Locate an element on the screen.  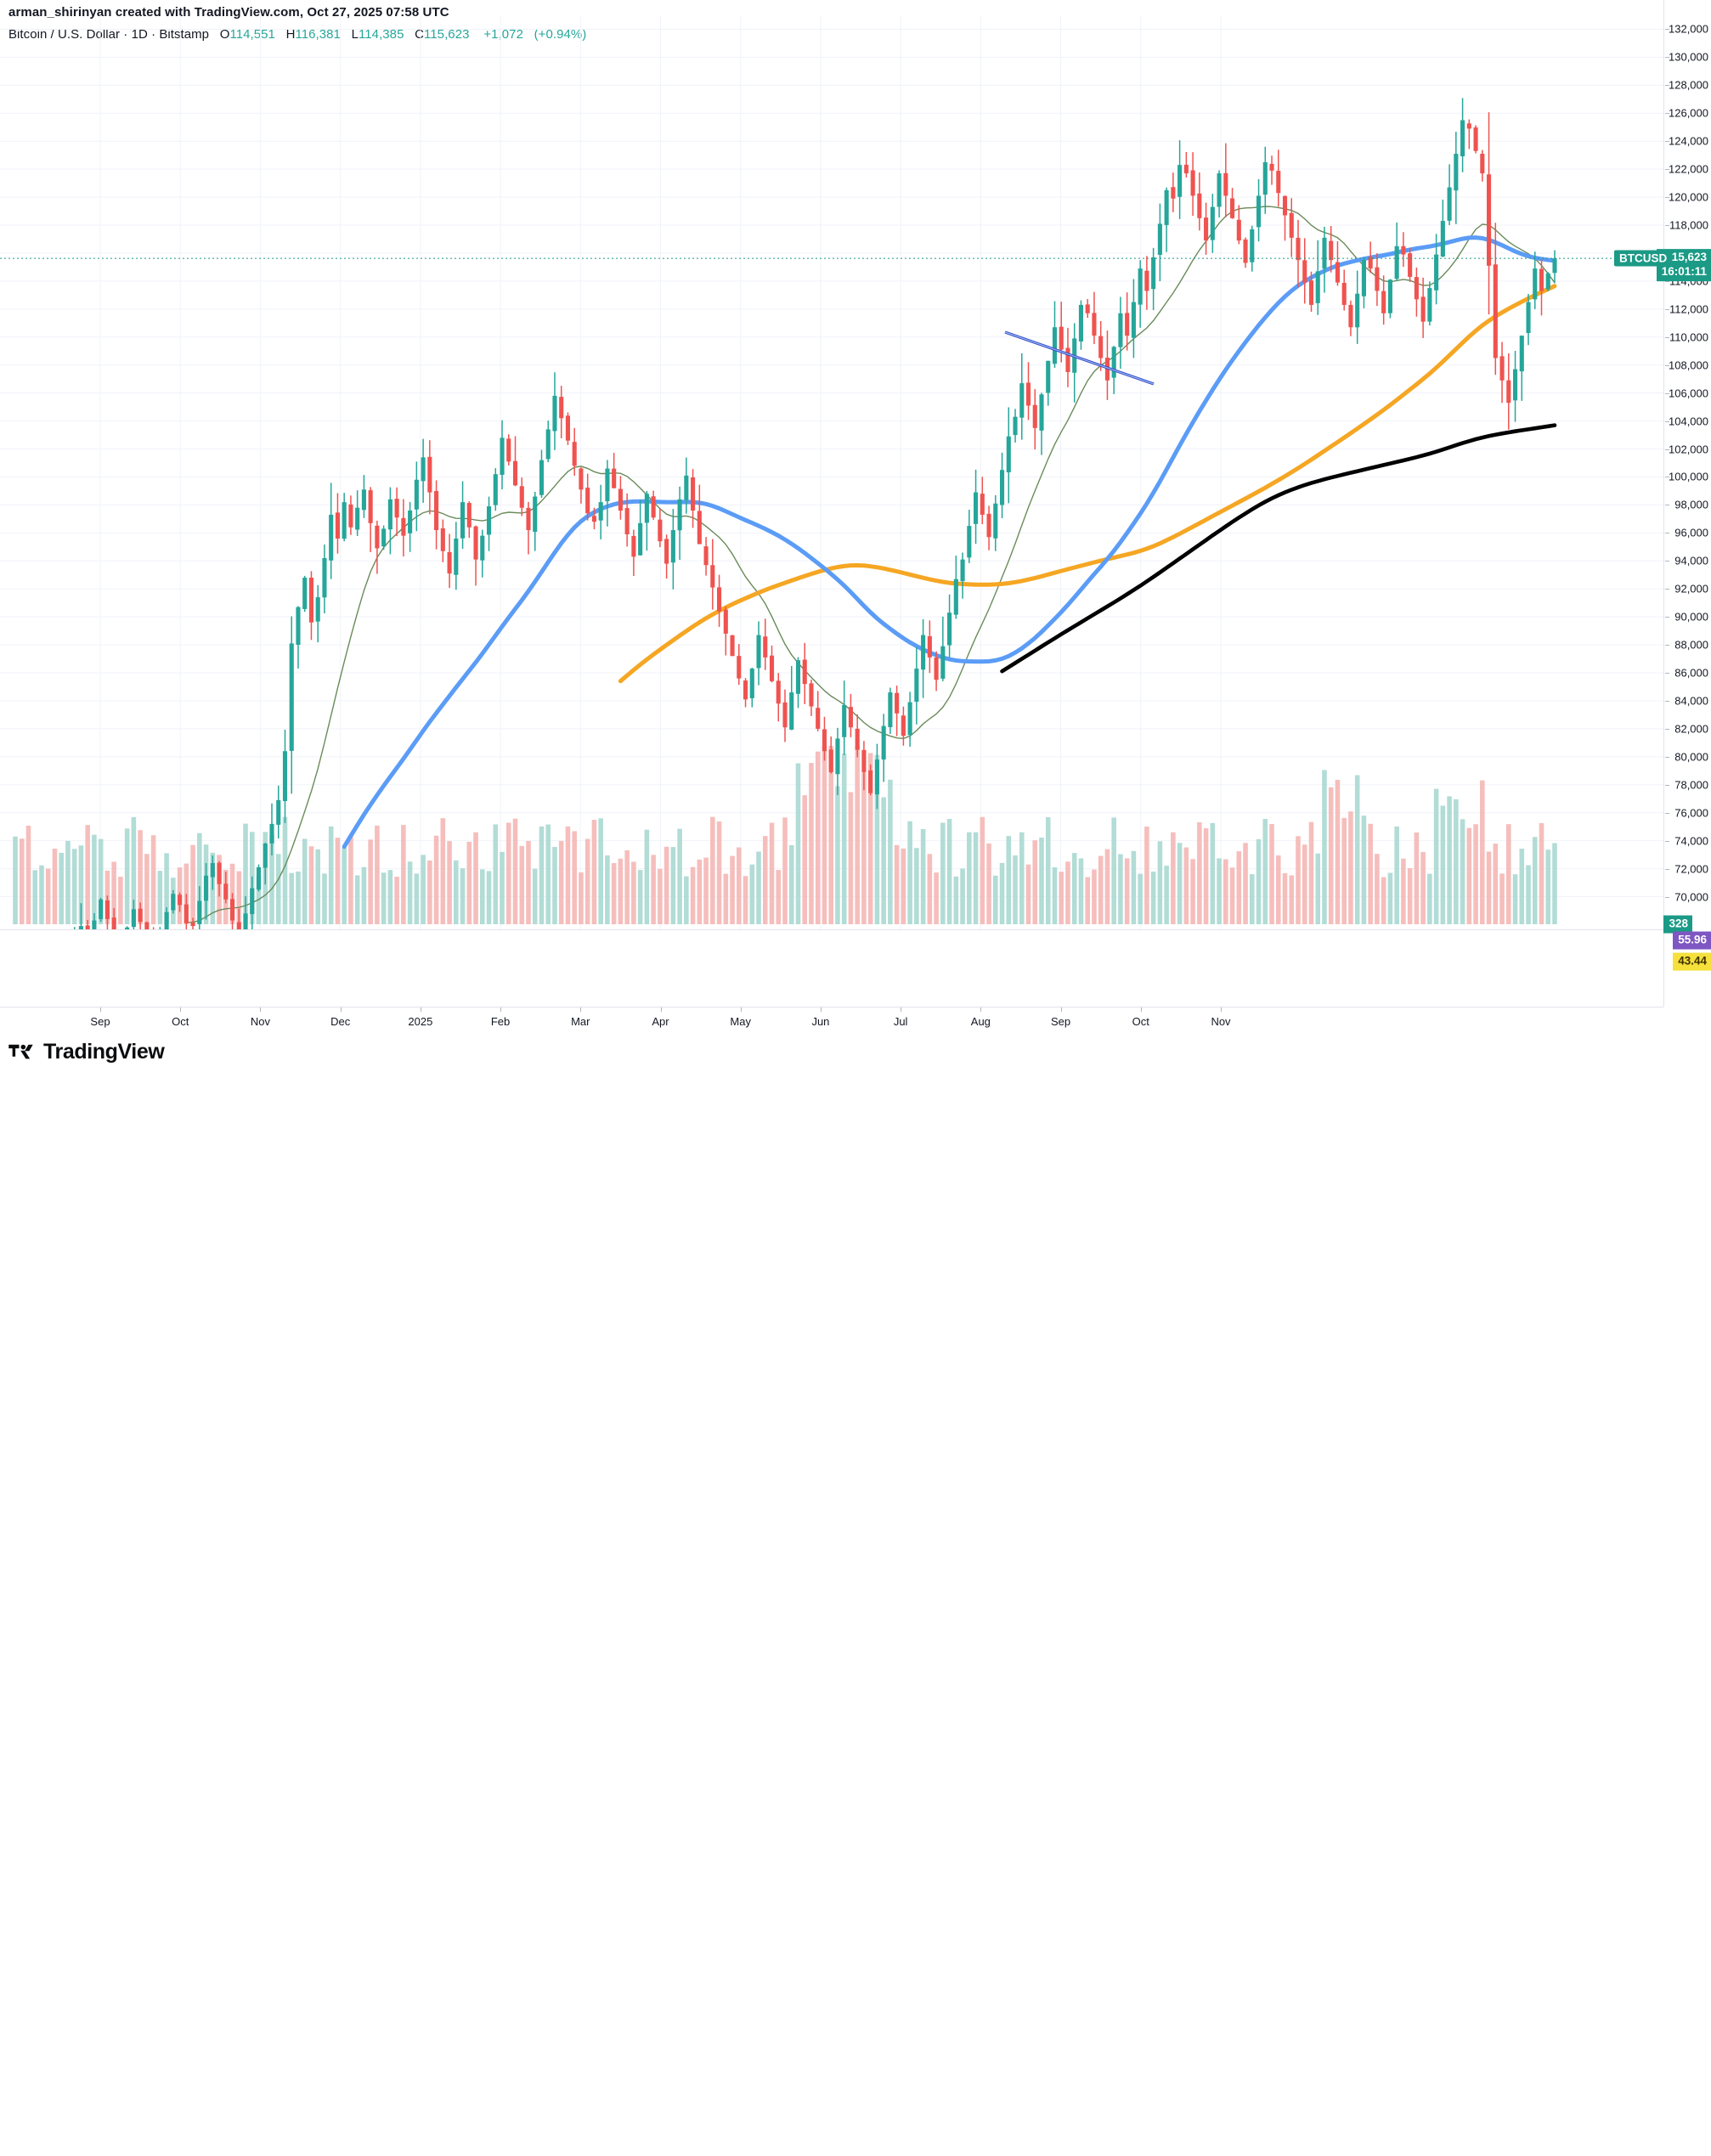
price-tick-label: 86,000 is located at coordinates (1691, 673).